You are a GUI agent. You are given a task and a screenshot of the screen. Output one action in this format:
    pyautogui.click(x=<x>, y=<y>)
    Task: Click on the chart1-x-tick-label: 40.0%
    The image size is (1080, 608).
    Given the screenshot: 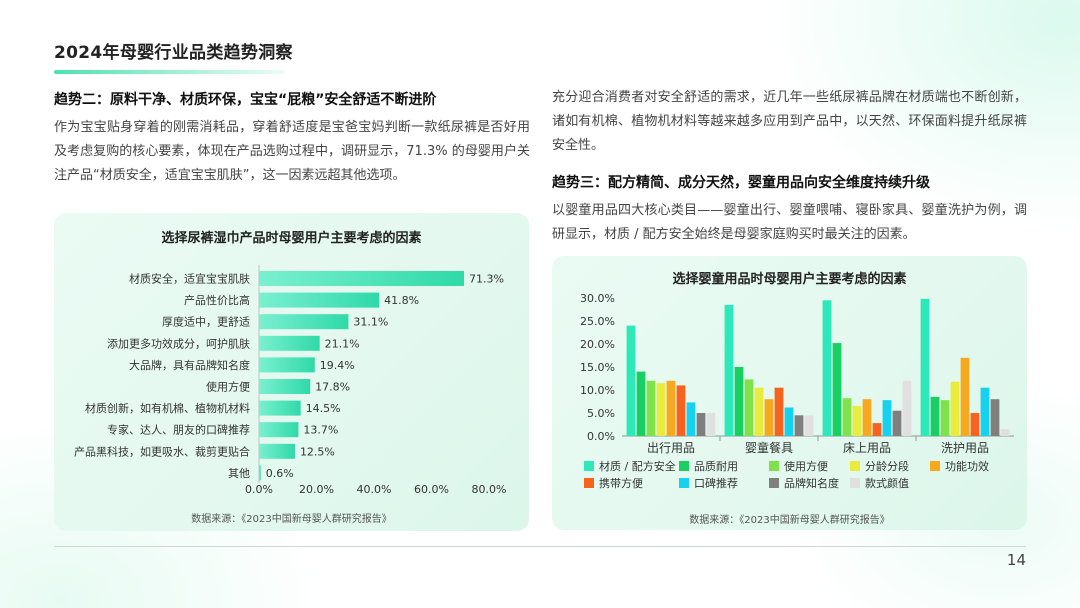 What is the action you would take?
    pyautogui.click(x=374, y=489)
    